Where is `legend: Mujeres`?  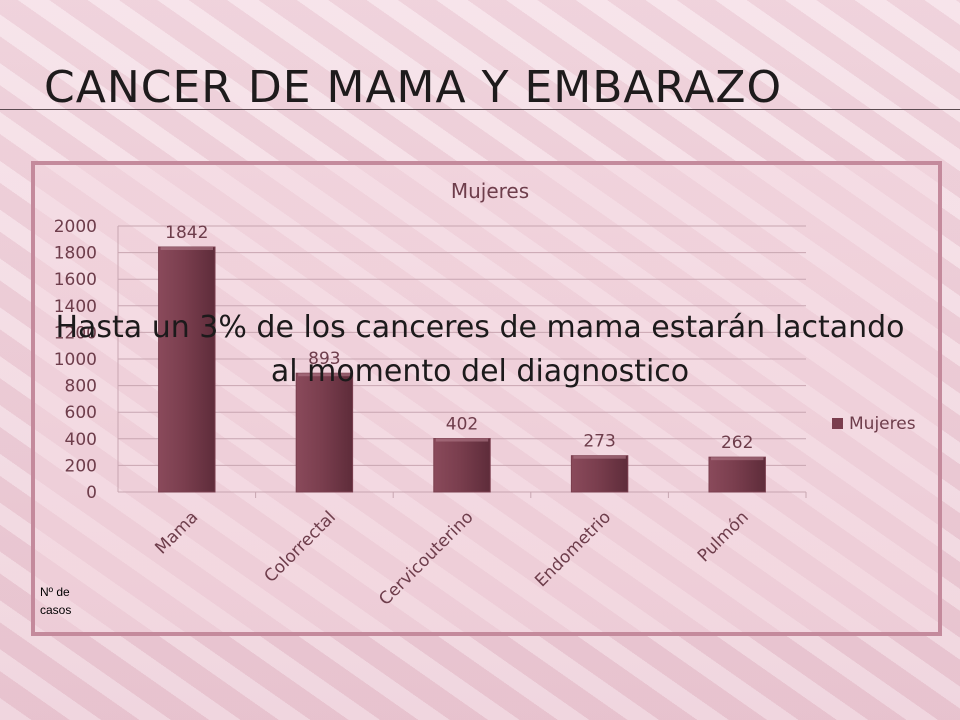
legend: Mujeres is located at coordinates (874, 424).